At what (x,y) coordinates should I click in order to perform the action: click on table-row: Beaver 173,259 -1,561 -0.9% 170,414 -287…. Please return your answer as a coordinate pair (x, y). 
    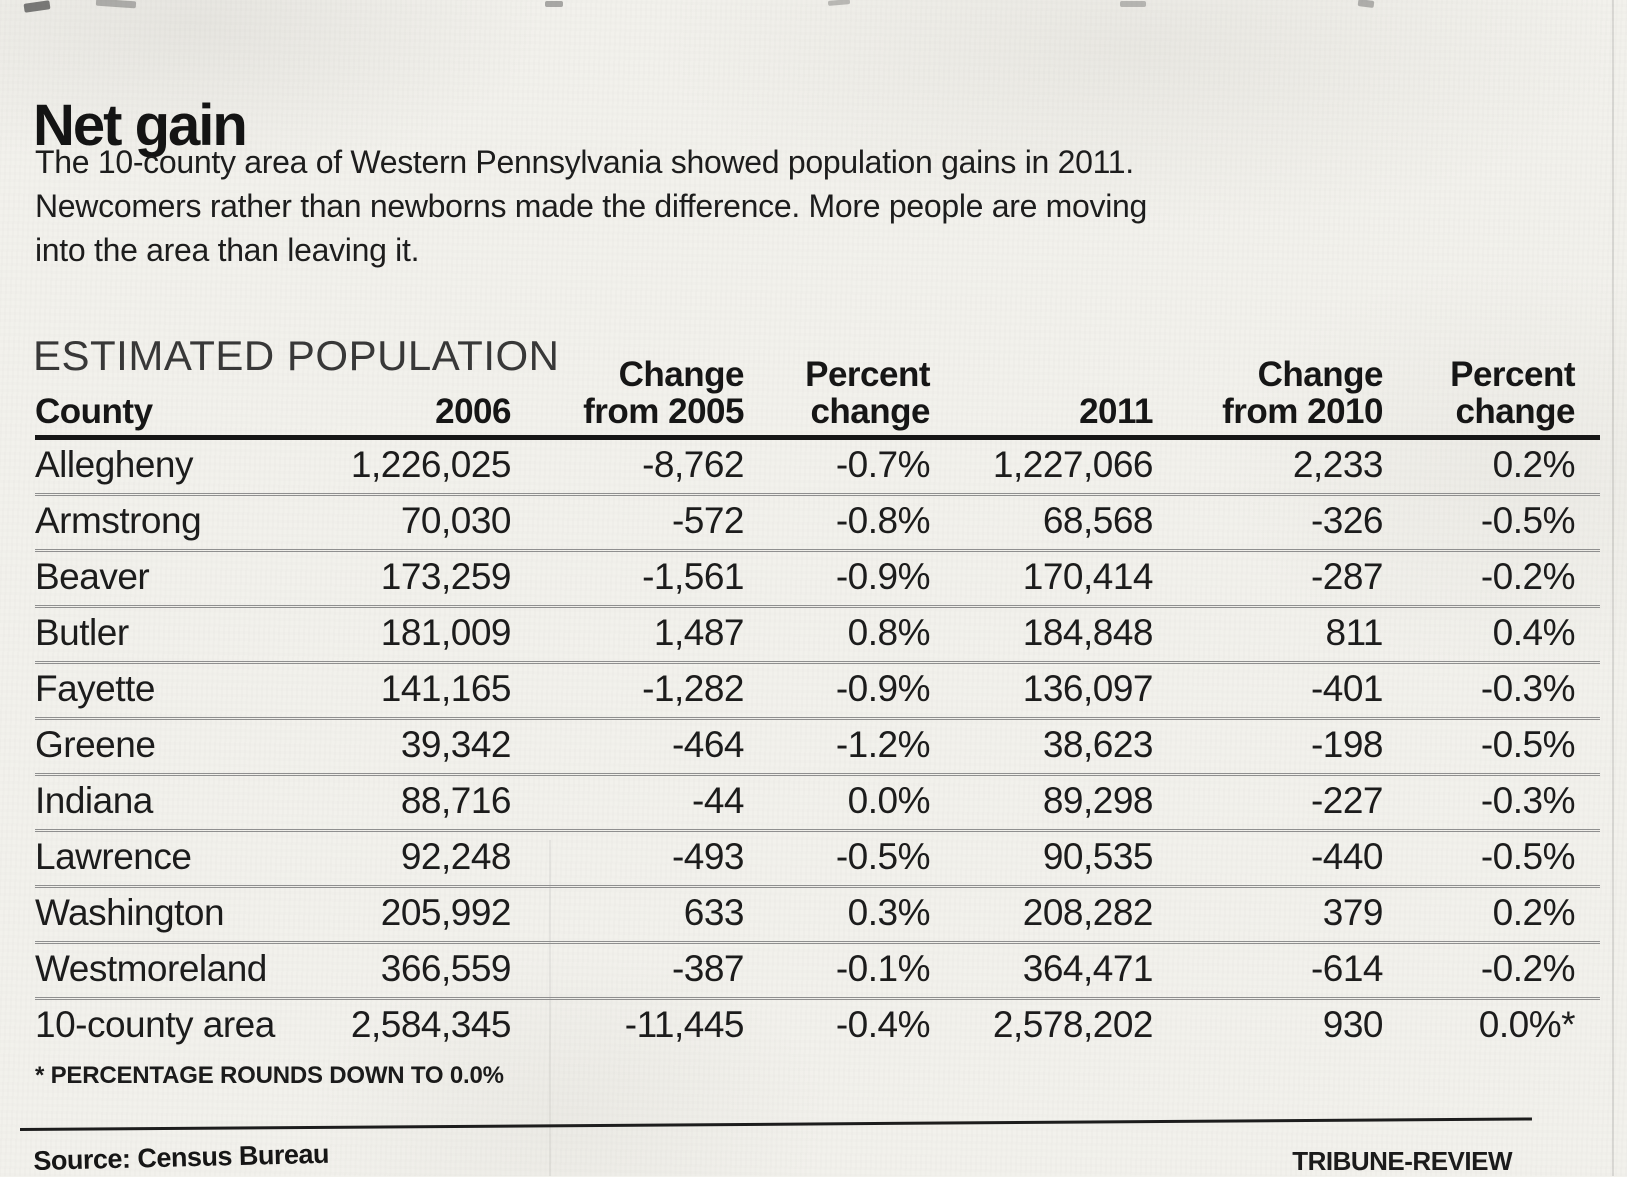
    Looking at the image, I should click on (817, 577).